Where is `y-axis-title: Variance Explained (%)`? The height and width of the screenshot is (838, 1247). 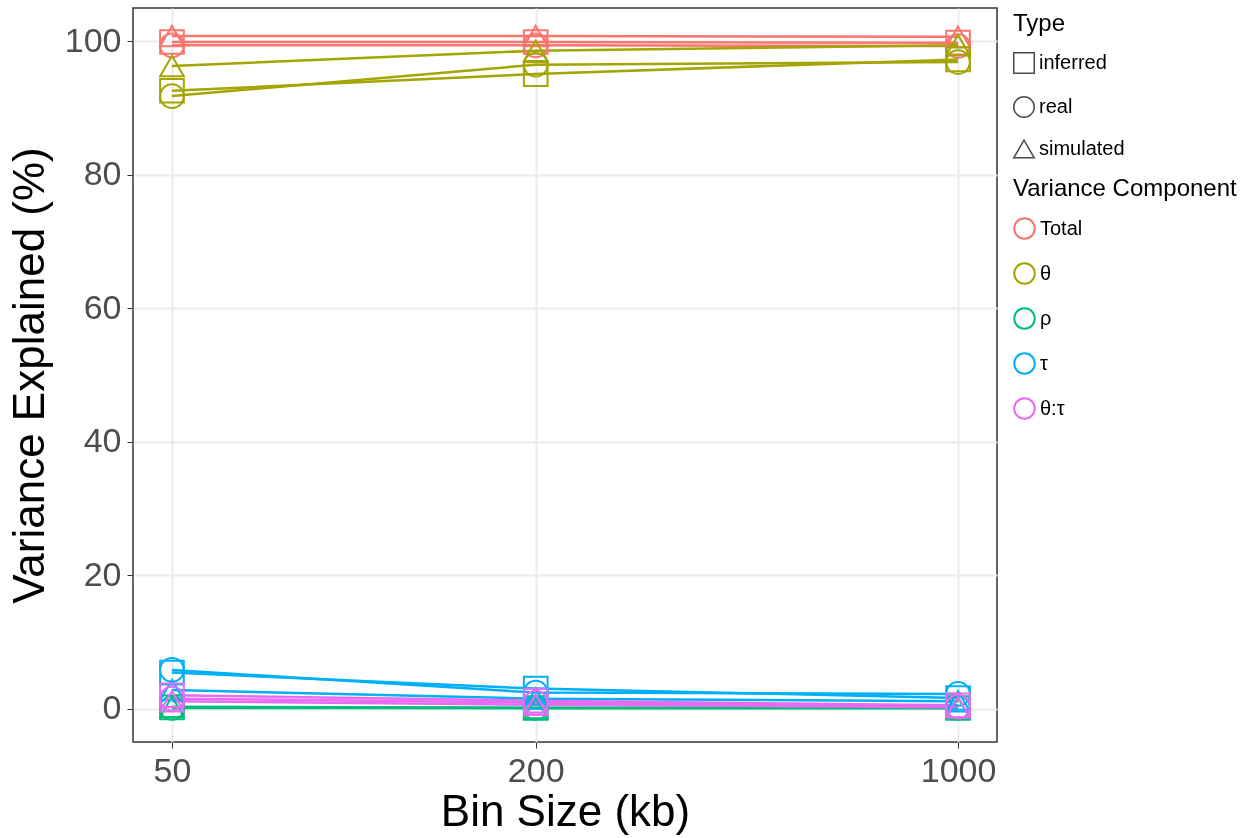 y-axis-title: Variance Explained (%) is located at coordinates (28, 375).